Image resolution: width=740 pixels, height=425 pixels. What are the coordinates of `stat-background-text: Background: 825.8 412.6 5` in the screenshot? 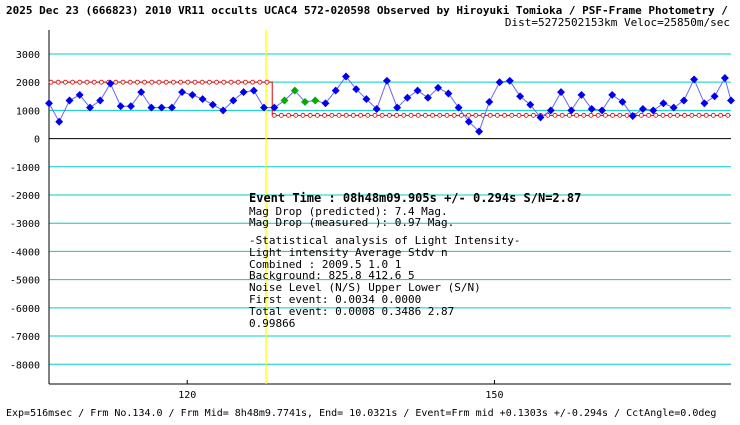 It's located at (332, 275).